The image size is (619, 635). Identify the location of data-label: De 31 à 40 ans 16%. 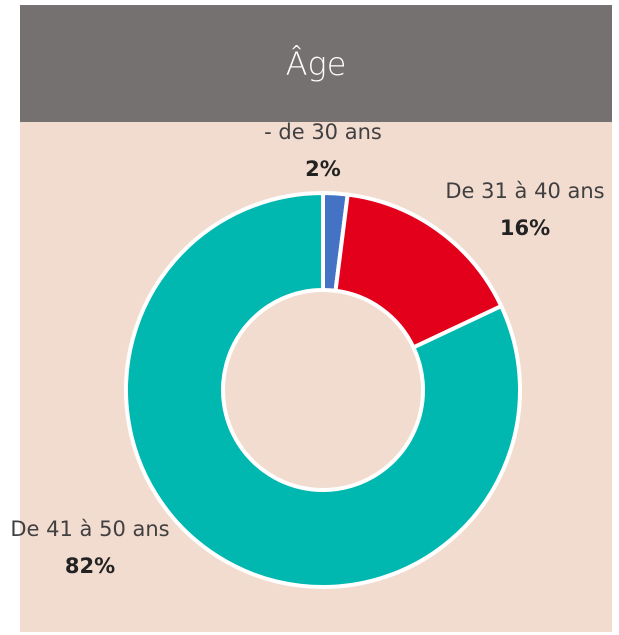
(522, 210).